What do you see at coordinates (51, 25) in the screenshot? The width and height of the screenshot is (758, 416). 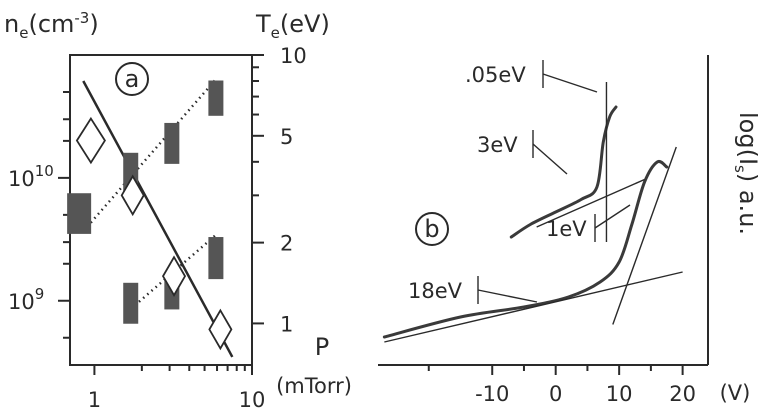 I see `left-axis-label: ne(cm-3)` at bounding box center [51, 25].